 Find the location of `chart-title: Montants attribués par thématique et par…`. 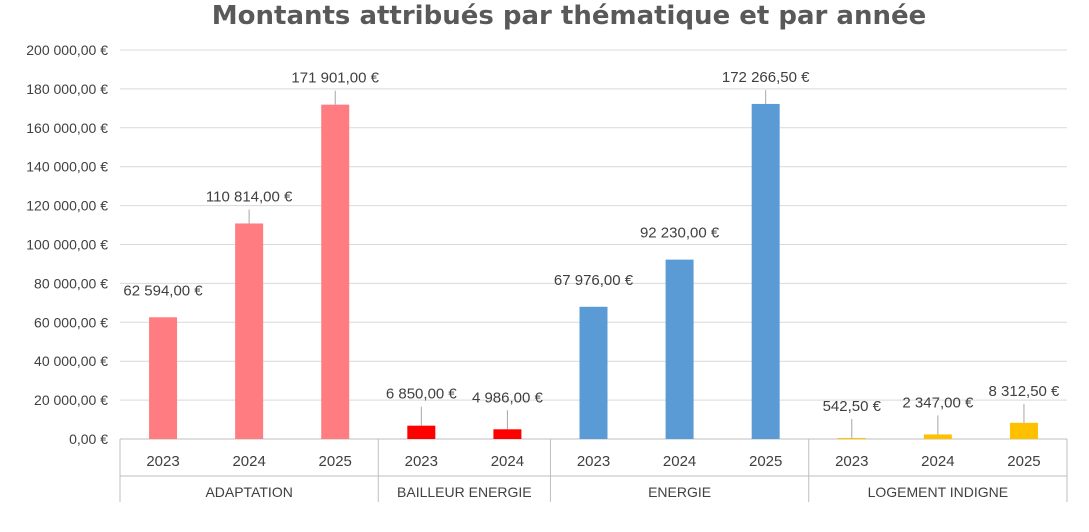

chart-title: Montants attribués par thématique et par… is located at coordinates (569, 16).